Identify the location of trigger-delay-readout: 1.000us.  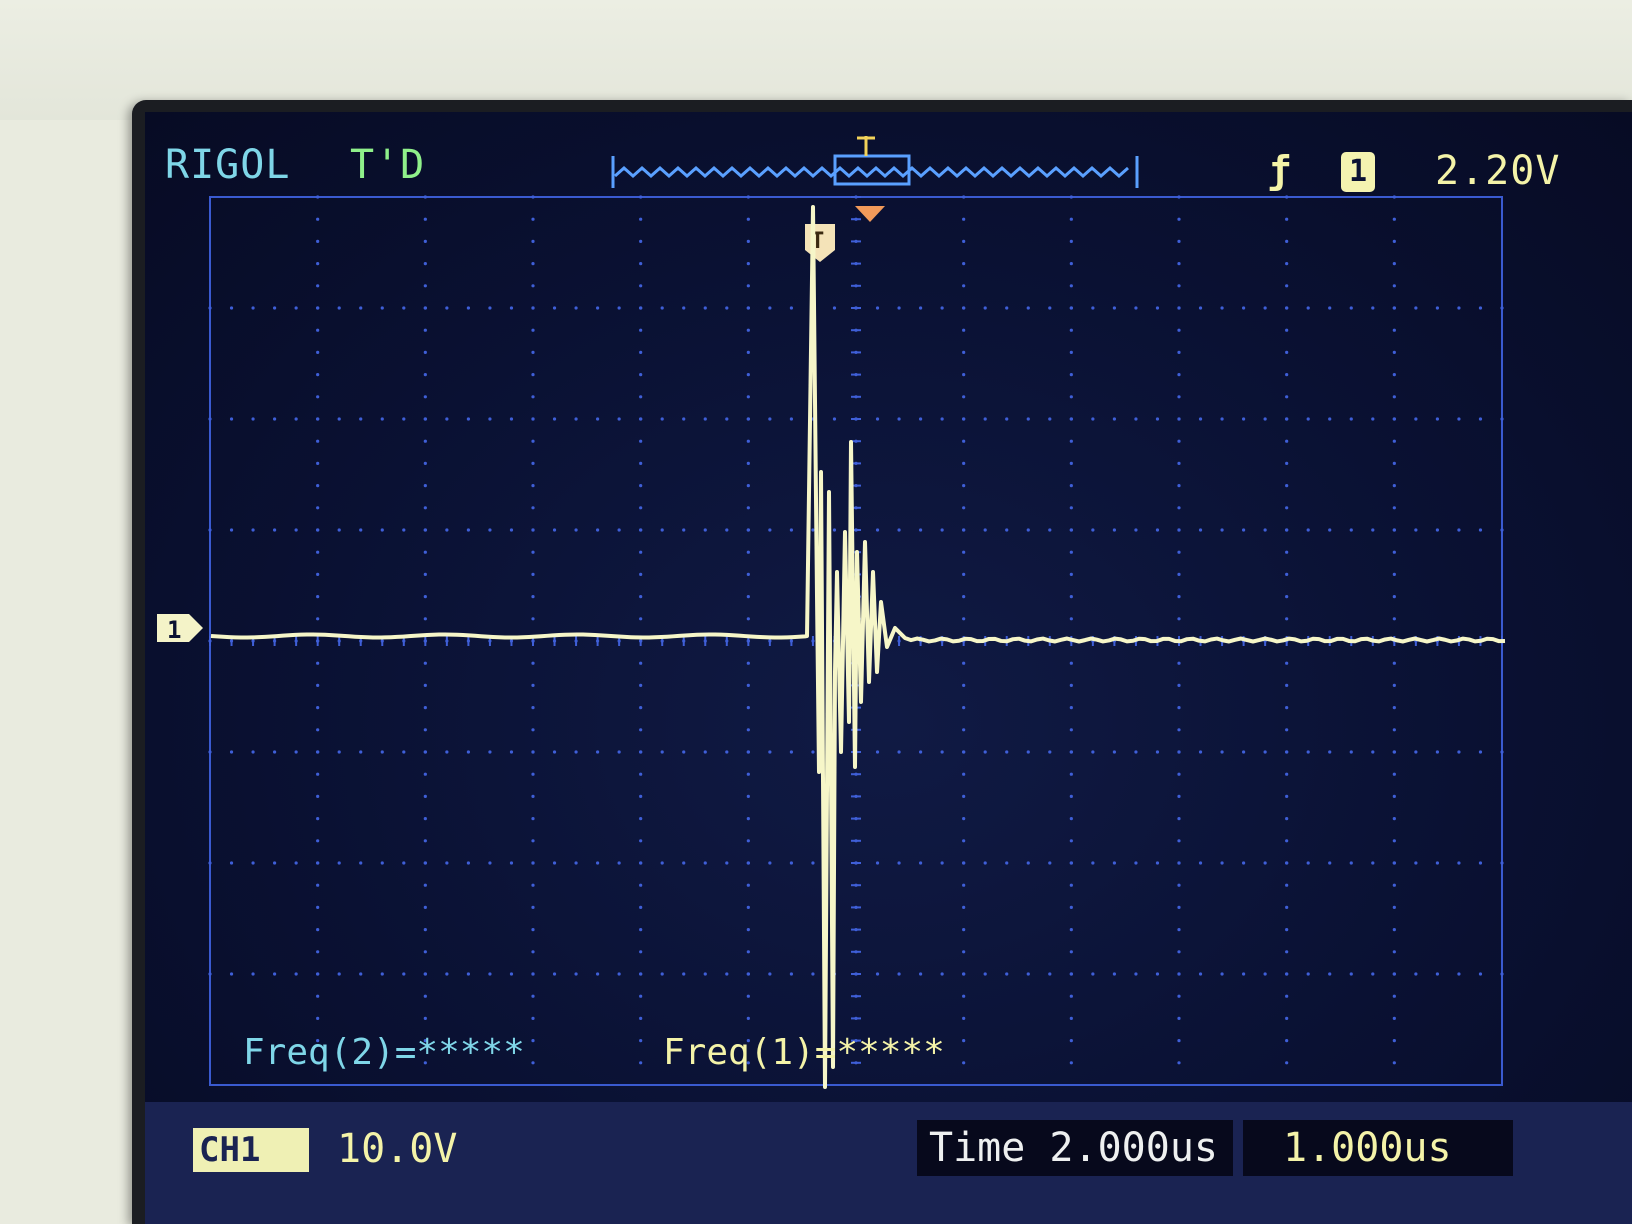
(1378, 1148).